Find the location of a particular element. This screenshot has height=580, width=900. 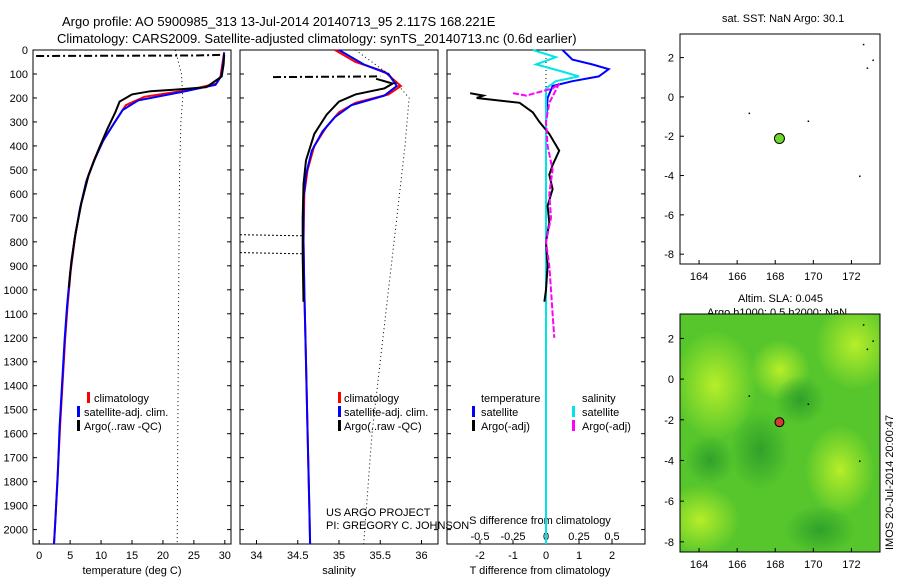

legend-sal-argo: Argo(..raw -QC) is located at coordinates (383, 427).